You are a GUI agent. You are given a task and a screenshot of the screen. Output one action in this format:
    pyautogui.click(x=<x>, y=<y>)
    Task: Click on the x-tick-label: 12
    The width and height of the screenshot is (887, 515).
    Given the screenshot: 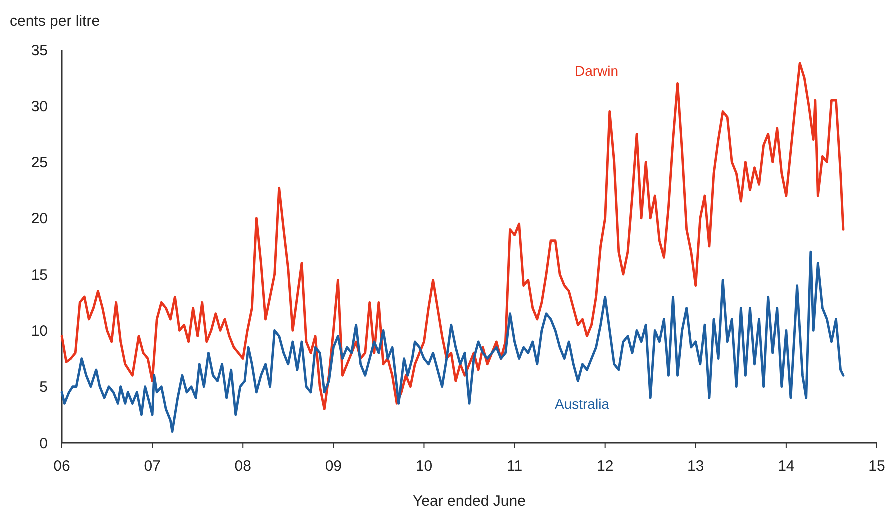 What is the action you would take?
    pyautogui.click(x=605, y=466)
    